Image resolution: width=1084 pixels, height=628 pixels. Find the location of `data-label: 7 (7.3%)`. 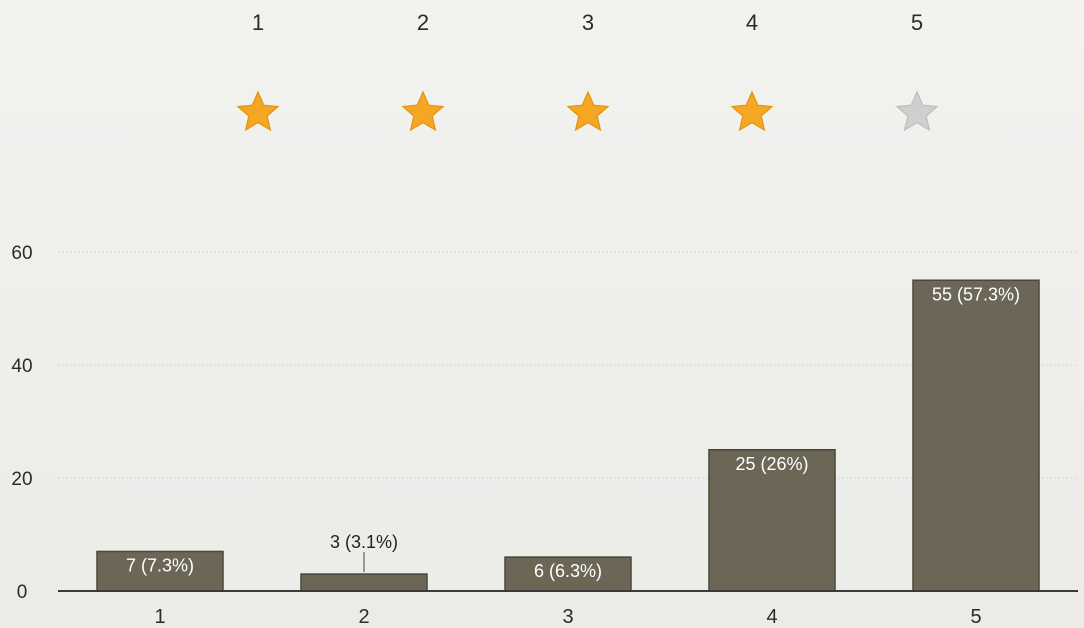

data-label: 7 (7.3%) is located at coordinates (160, 565).